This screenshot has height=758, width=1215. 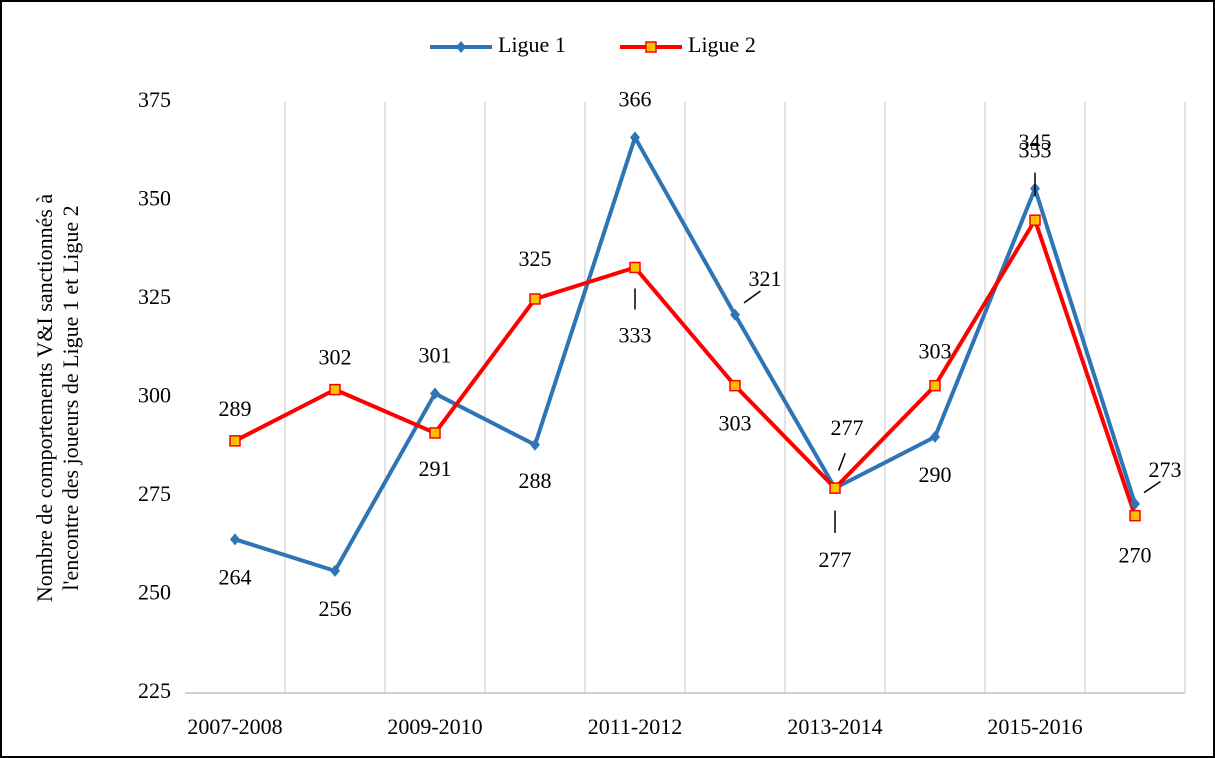 I want to click on legend-label: Ligue 2, so click(x=722, y=44).